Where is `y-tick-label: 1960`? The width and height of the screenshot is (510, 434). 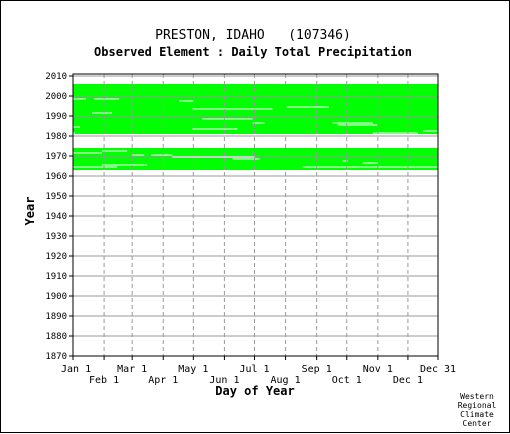 y-tick-label: 1960 is located at coordinates (56, 177).